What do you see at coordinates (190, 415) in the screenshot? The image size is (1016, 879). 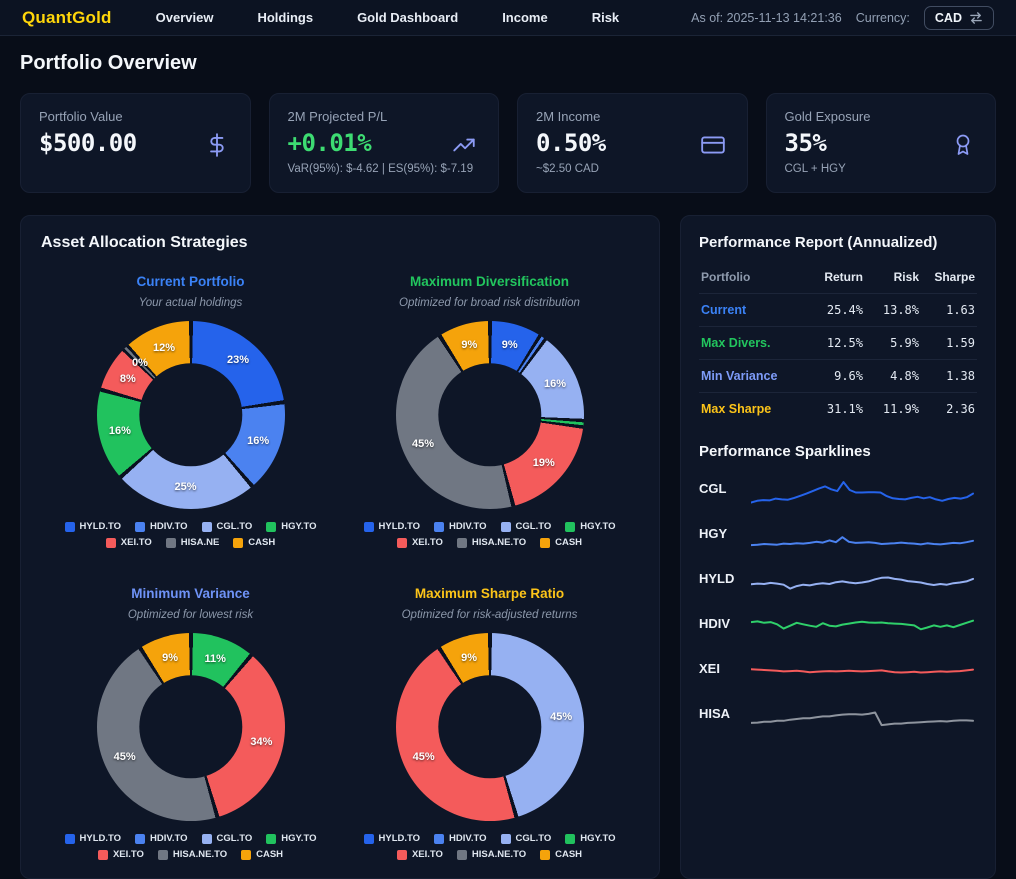 I see `donut-ring: 23% 16% 25% 16% 8% 0% 12%` at bounding box center [190, 415].